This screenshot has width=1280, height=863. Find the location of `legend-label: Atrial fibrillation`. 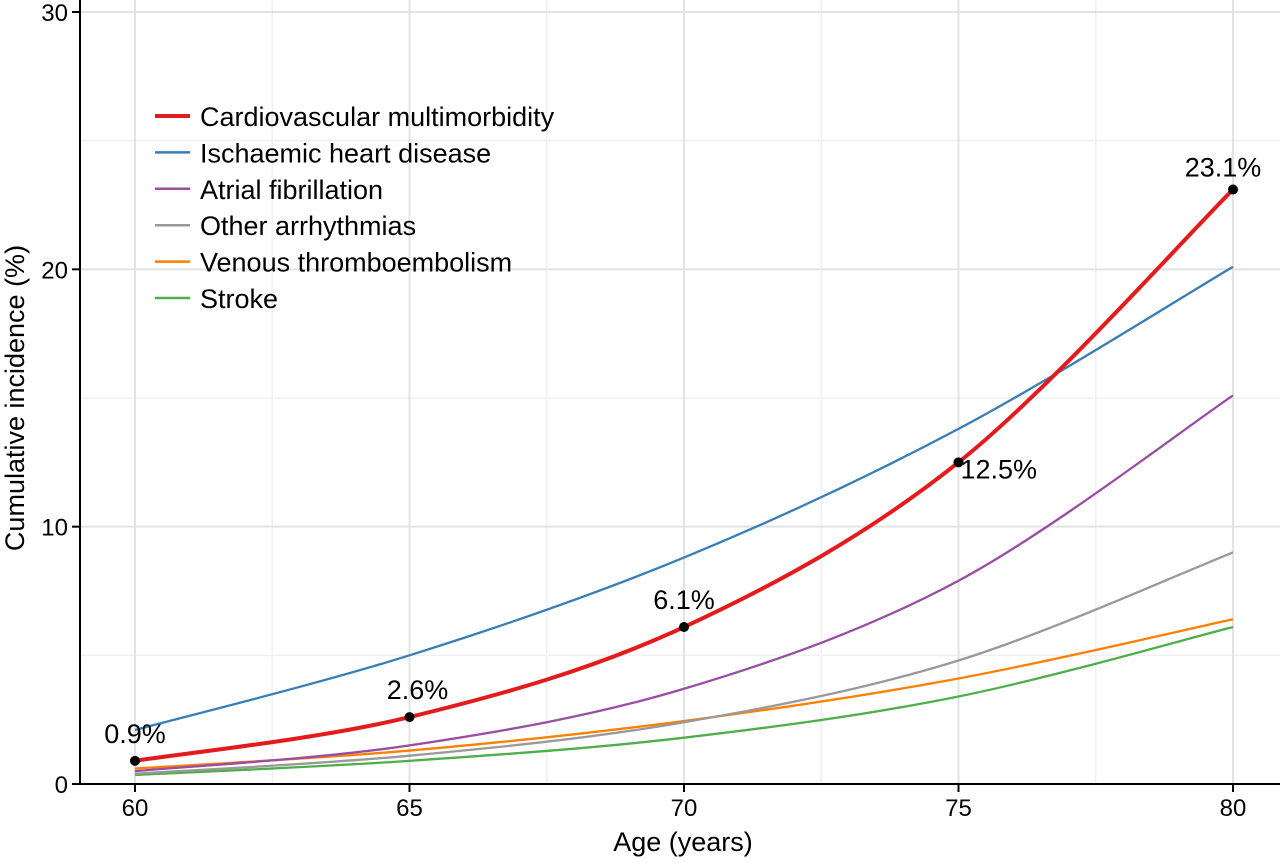

legend-label: Atrial fibrillation is located at coordinates (291, 190).